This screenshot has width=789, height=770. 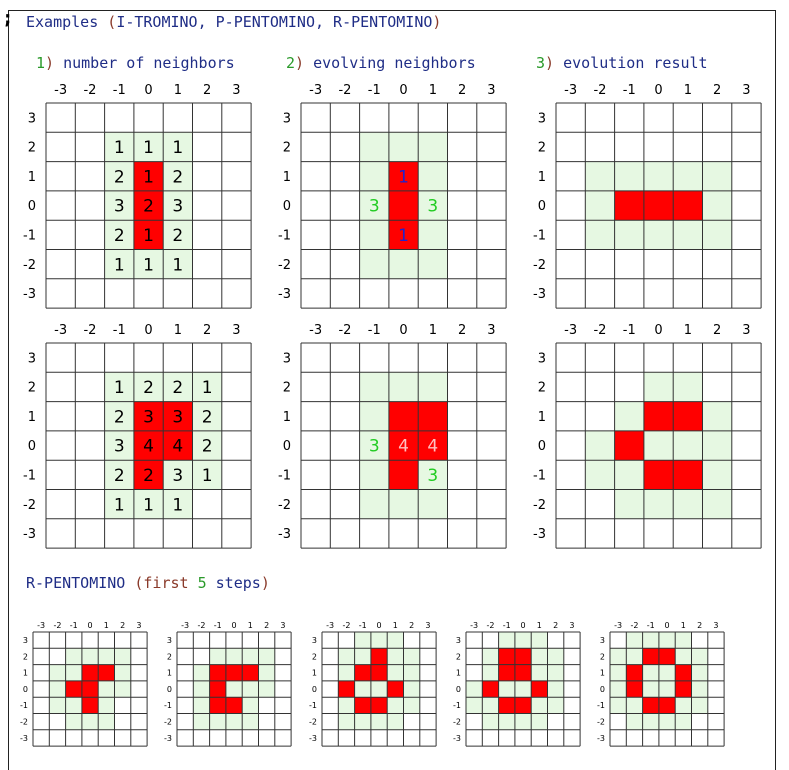 What do you see at coordinates (76, 583) in the screenshot?
I see `r-name: R-PENTOMINO` at bounding box center [76, 583].